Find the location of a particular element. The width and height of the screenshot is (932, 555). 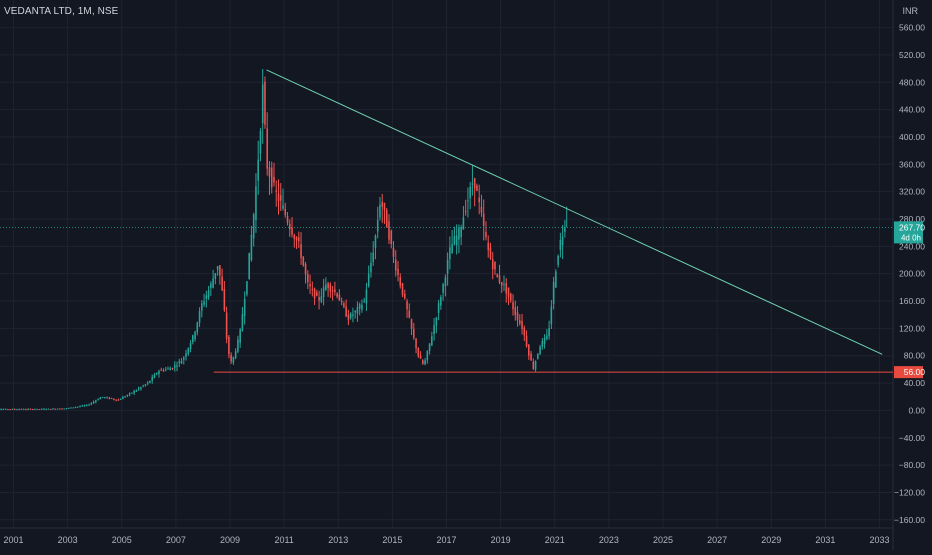

time-tick-label: 2029 is located at coordinates (771, 540).